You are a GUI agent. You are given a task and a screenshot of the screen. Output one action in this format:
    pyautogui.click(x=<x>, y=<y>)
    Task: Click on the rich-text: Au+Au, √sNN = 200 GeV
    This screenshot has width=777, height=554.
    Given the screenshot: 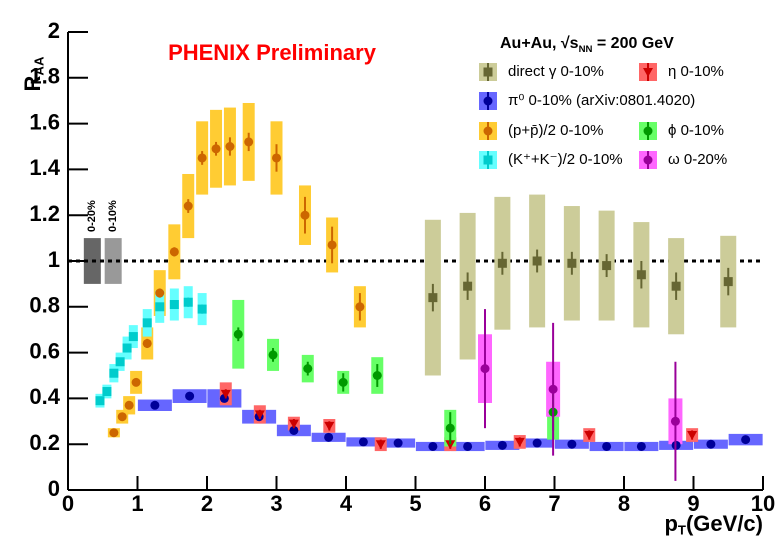 What is the action you would take?
    pyautogui.click(x=587, y=44)
    